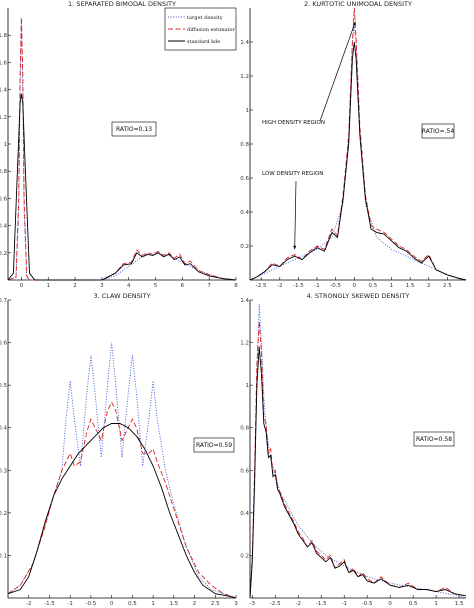 This screenshot has height=608, width=474. What do you see at coordinates (129, 286) in the screenshot?
I see `x-tick-label: 4` at bounding box center [129, 286].